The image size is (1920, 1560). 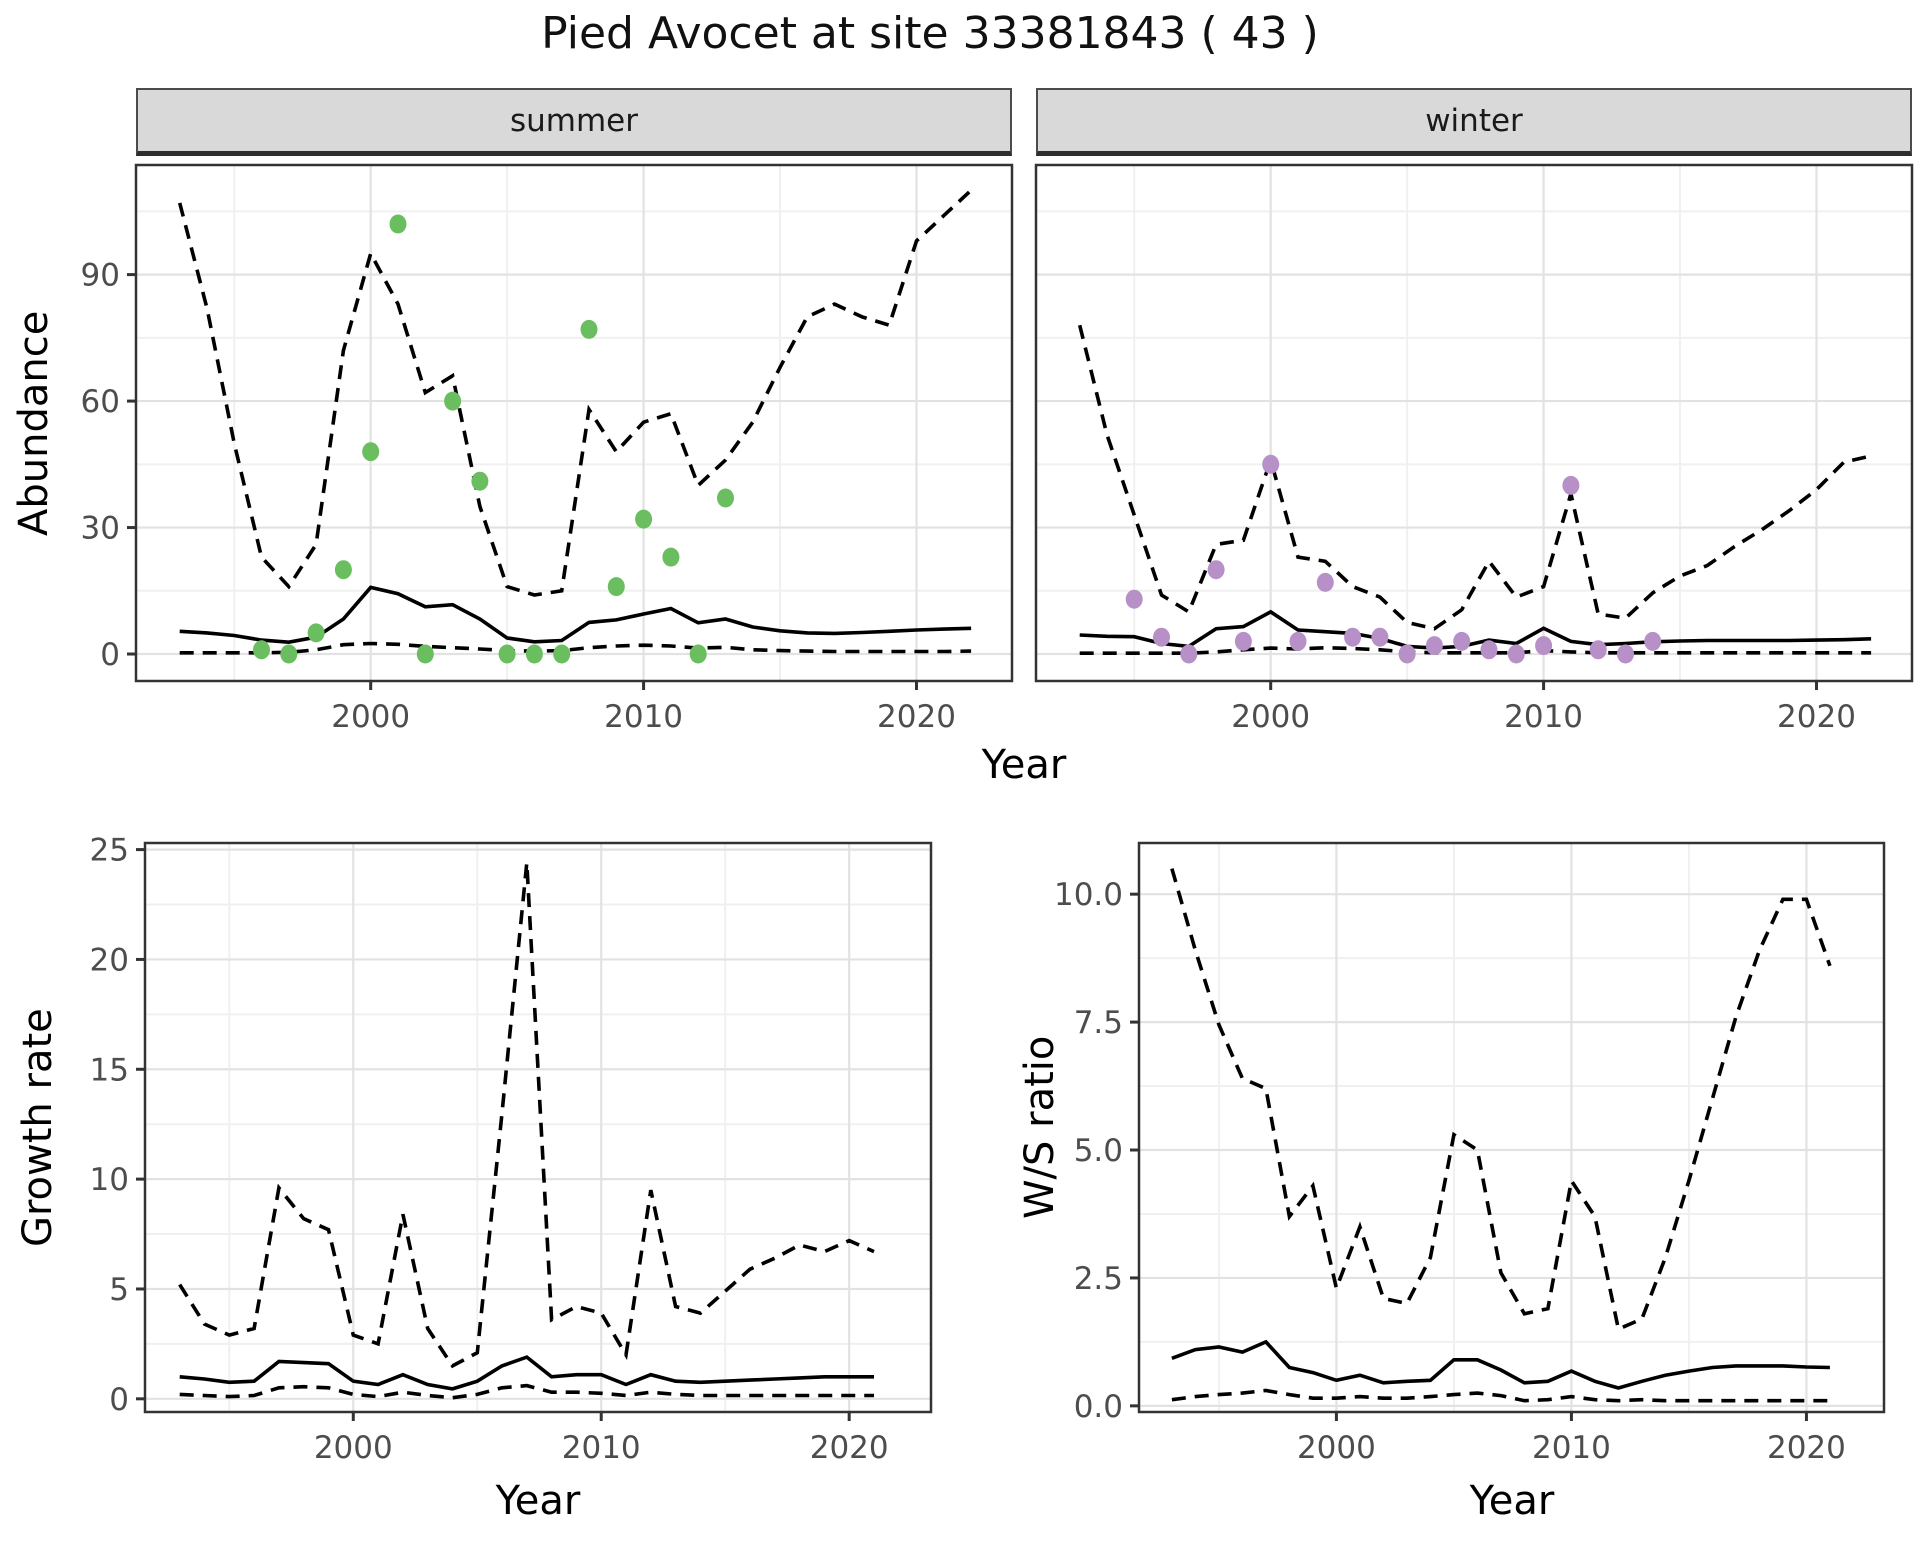 I want to click on y-tick-label: 5, so click(x=119, y=1290).